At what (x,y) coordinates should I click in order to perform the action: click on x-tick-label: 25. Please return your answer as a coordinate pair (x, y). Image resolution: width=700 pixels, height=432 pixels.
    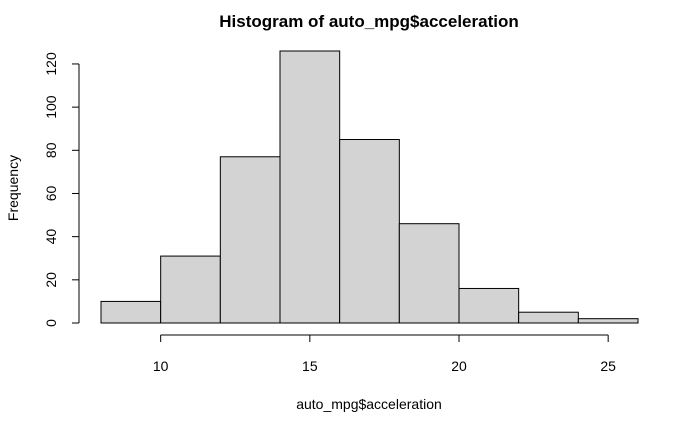
    Looking at the image, I should click on (608, 366).